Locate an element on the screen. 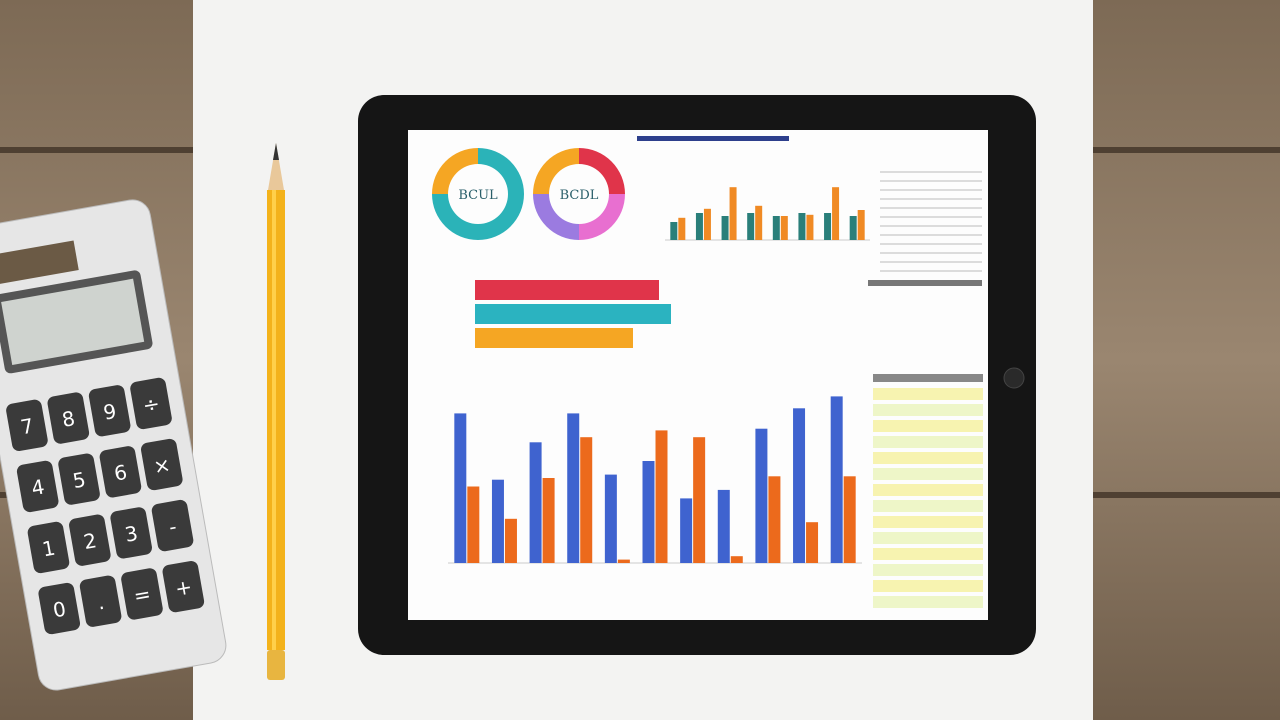 This screenshot has height=720, width=1280. pencil is located at coordinates (276, 411).